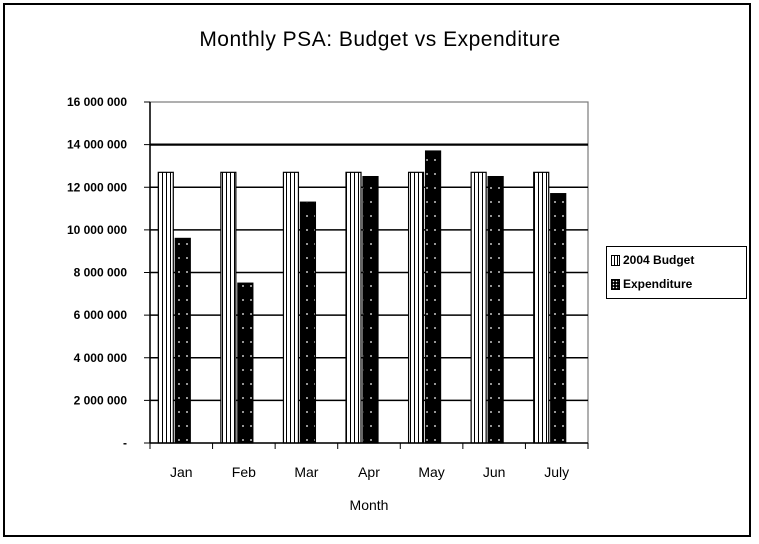  Describe the element at coordinates (97, 145) in the screenshot. I see `y-tick-label: 14 000 000` at that location.